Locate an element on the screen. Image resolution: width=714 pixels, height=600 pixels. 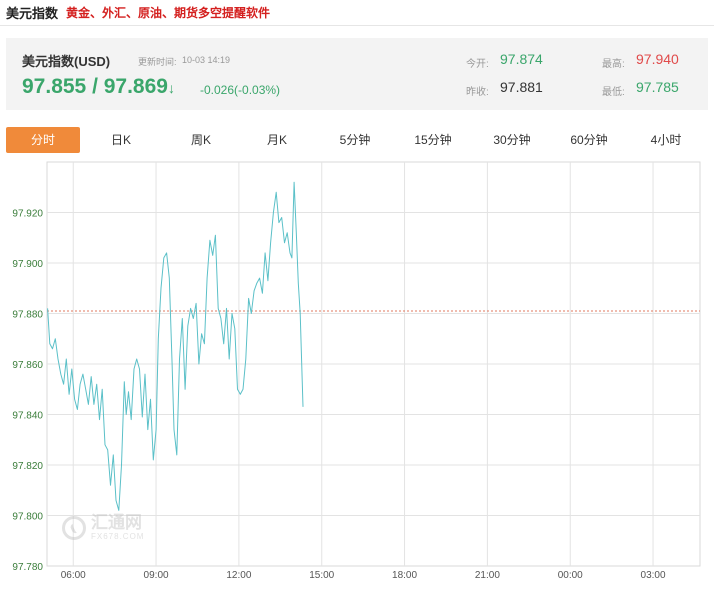
x-tick-label: 03:00 is located at coordinates (653, 575).